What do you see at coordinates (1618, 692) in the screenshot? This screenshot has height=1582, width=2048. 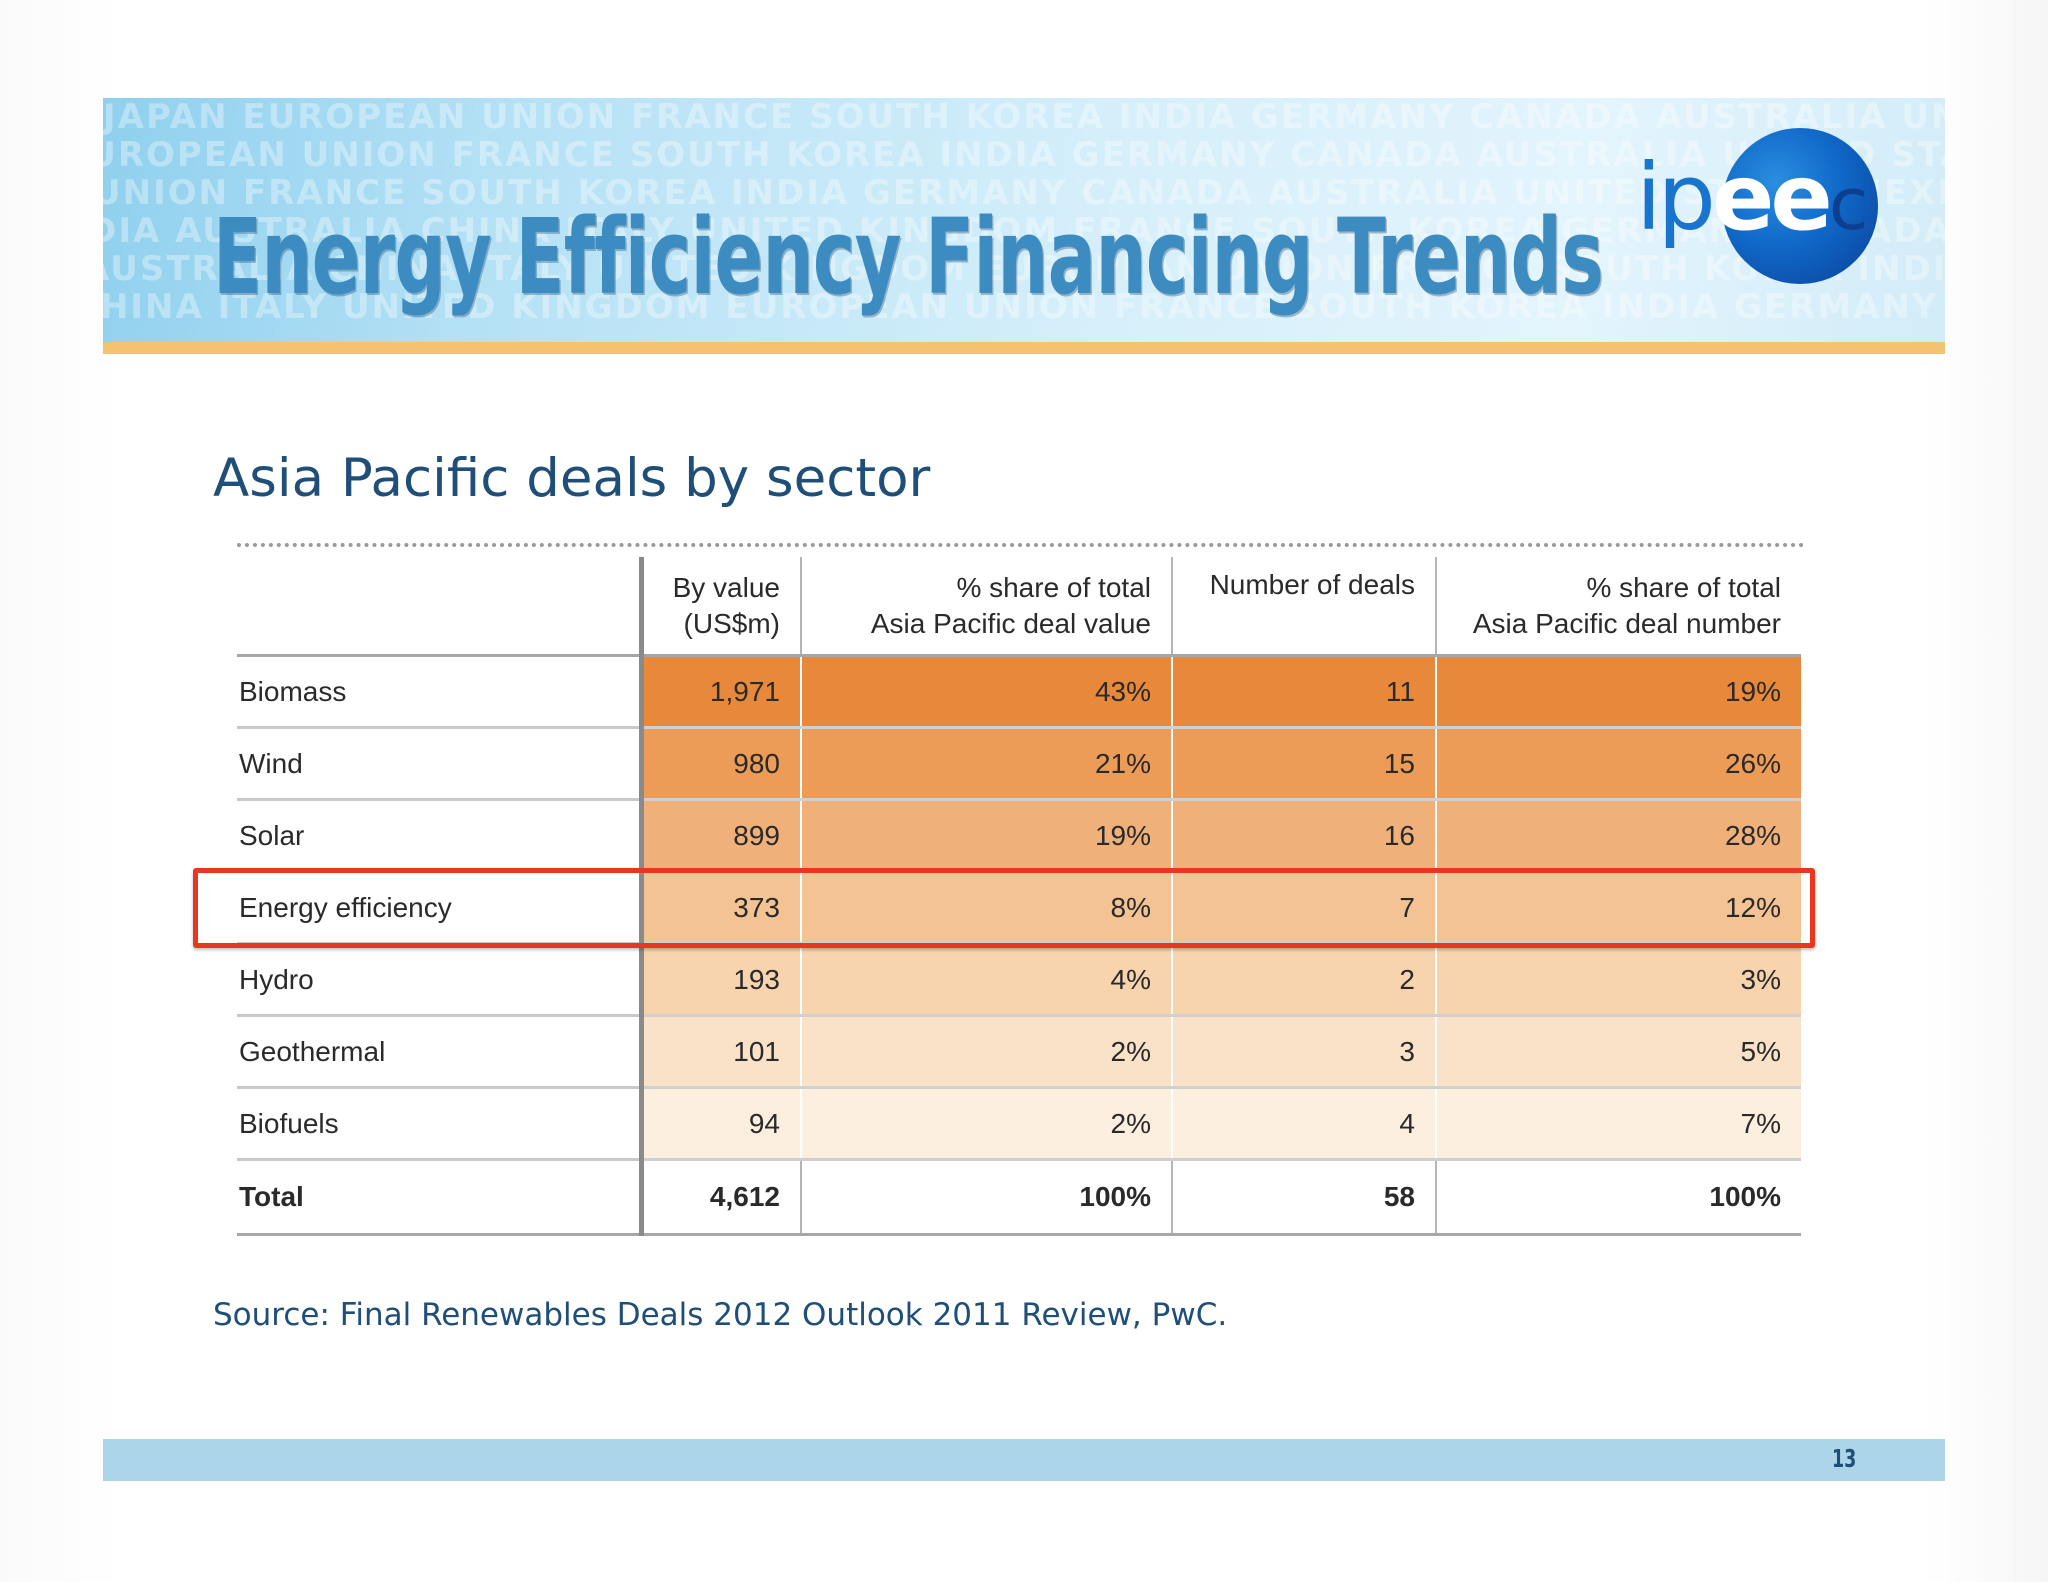 I see `row-deals-share: 19%` at bounding box center [1618, 692].